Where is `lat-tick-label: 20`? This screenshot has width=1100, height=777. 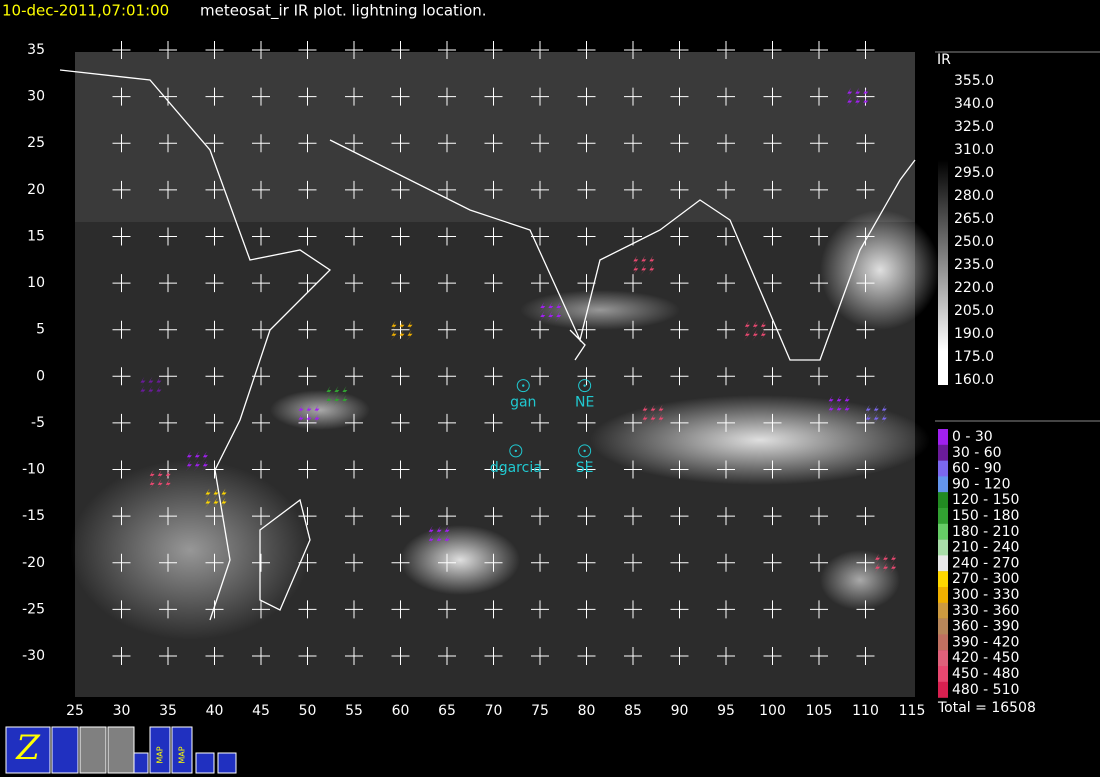
lat-tick-label: 20 is located at coordinates (36, 190).